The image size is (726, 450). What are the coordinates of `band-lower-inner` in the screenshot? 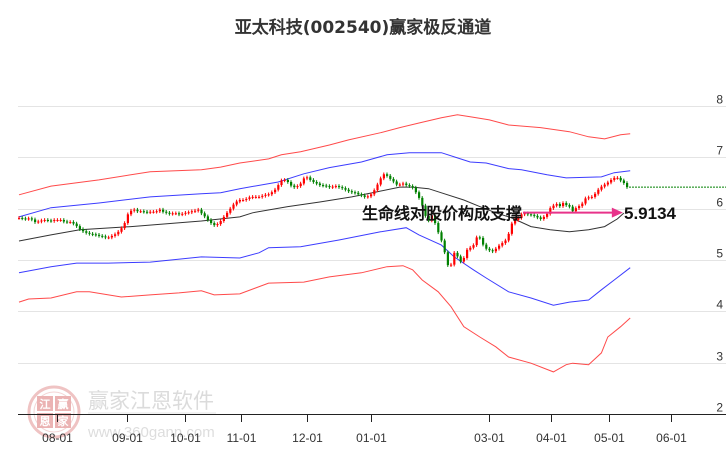 It's located at (324, 266).